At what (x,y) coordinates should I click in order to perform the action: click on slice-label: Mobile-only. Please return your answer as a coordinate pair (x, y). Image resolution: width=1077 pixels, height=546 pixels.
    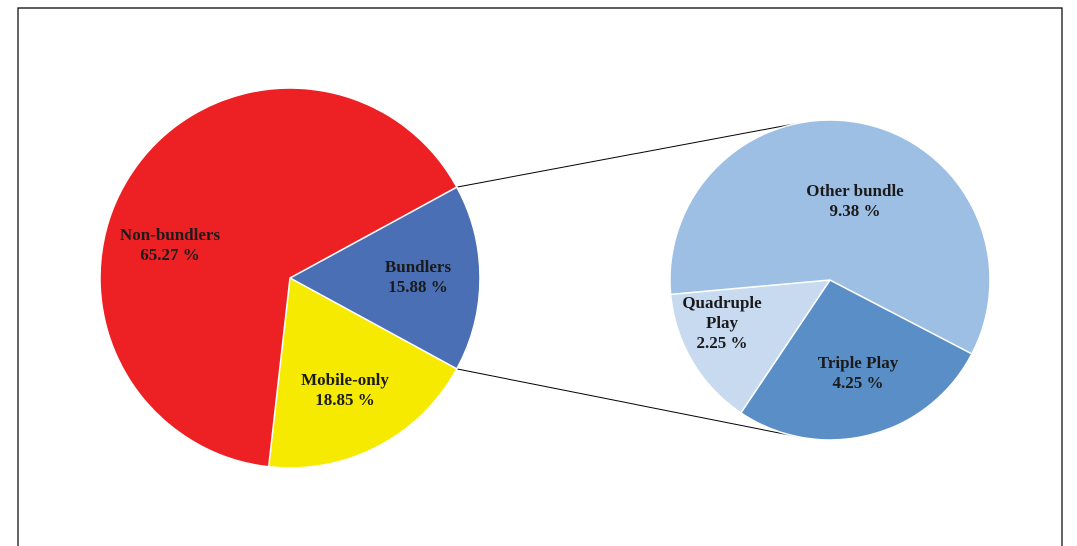
    Looking at the image, I should click on (345, 379).